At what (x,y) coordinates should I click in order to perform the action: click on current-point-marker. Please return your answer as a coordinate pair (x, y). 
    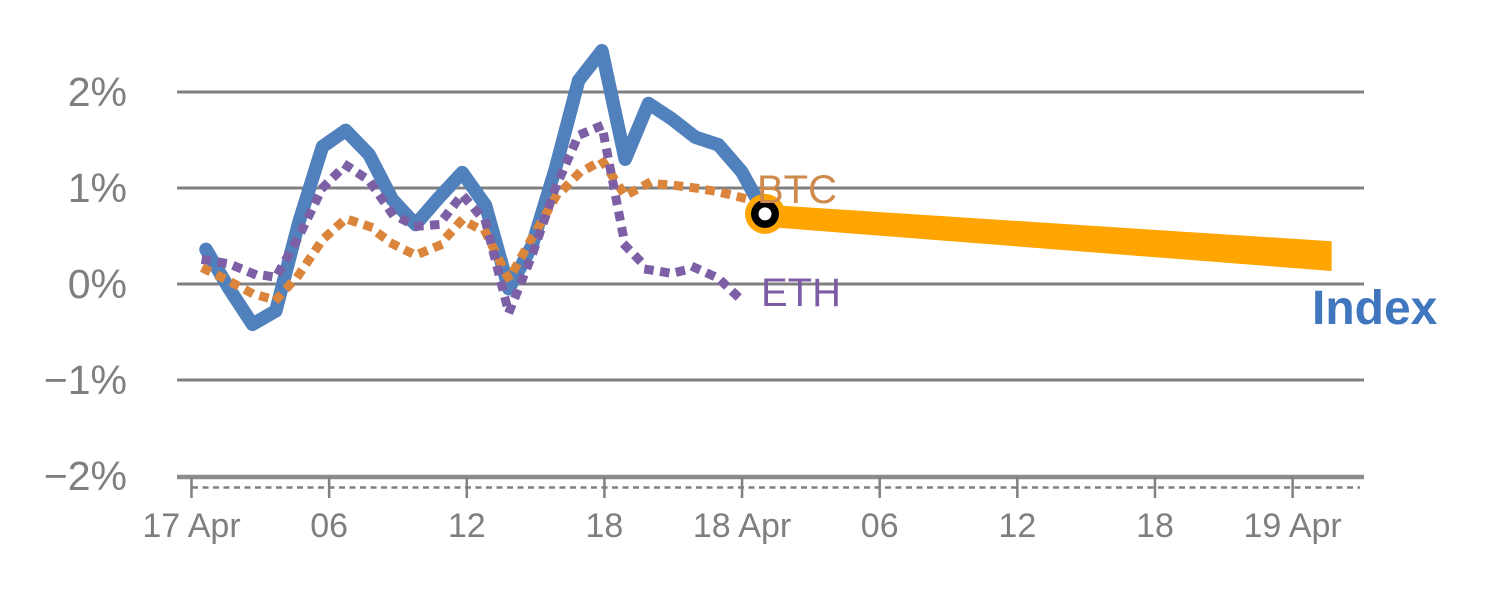
    Looking at the image, I should click on (765, 213).